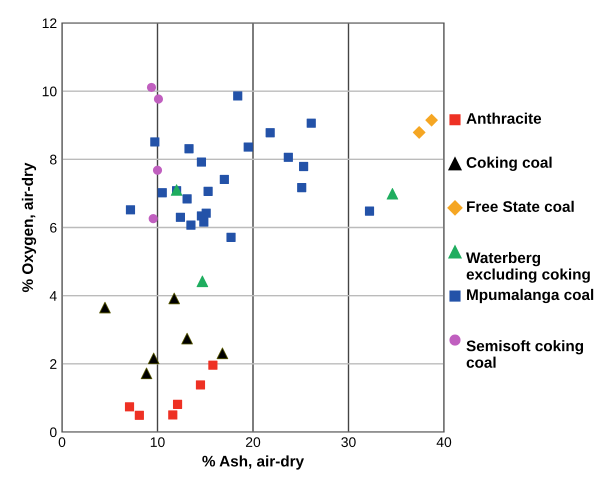  I want to click on y-tick-label: 2, so click(53, 364).